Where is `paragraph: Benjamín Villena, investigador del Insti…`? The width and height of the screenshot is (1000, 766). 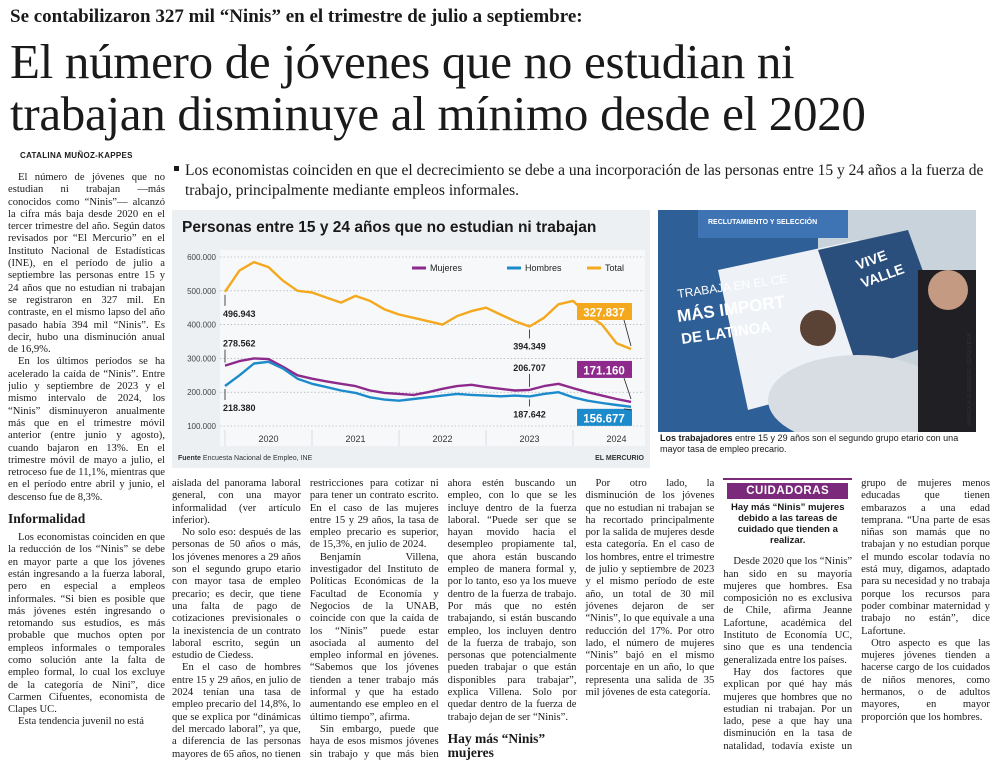 paragraph: Benjamín Villena, investigador del Insti… is located at coordinates (374, 637).